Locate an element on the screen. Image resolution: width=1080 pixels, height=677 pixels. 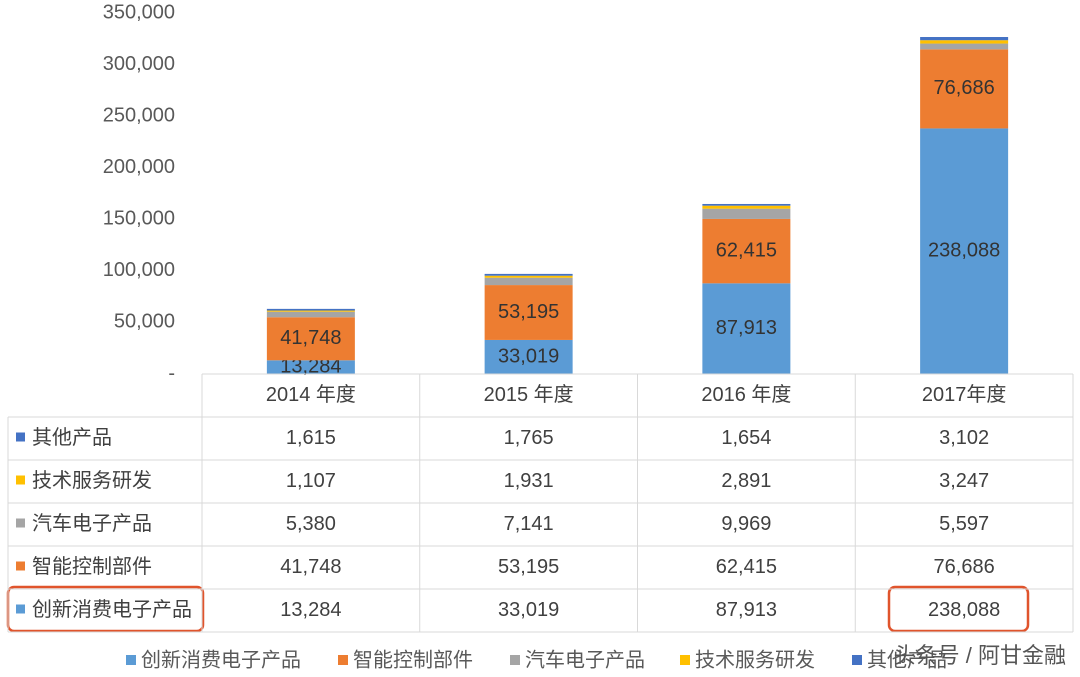
data-label: 41,748 is located at coordinates (310, 338).